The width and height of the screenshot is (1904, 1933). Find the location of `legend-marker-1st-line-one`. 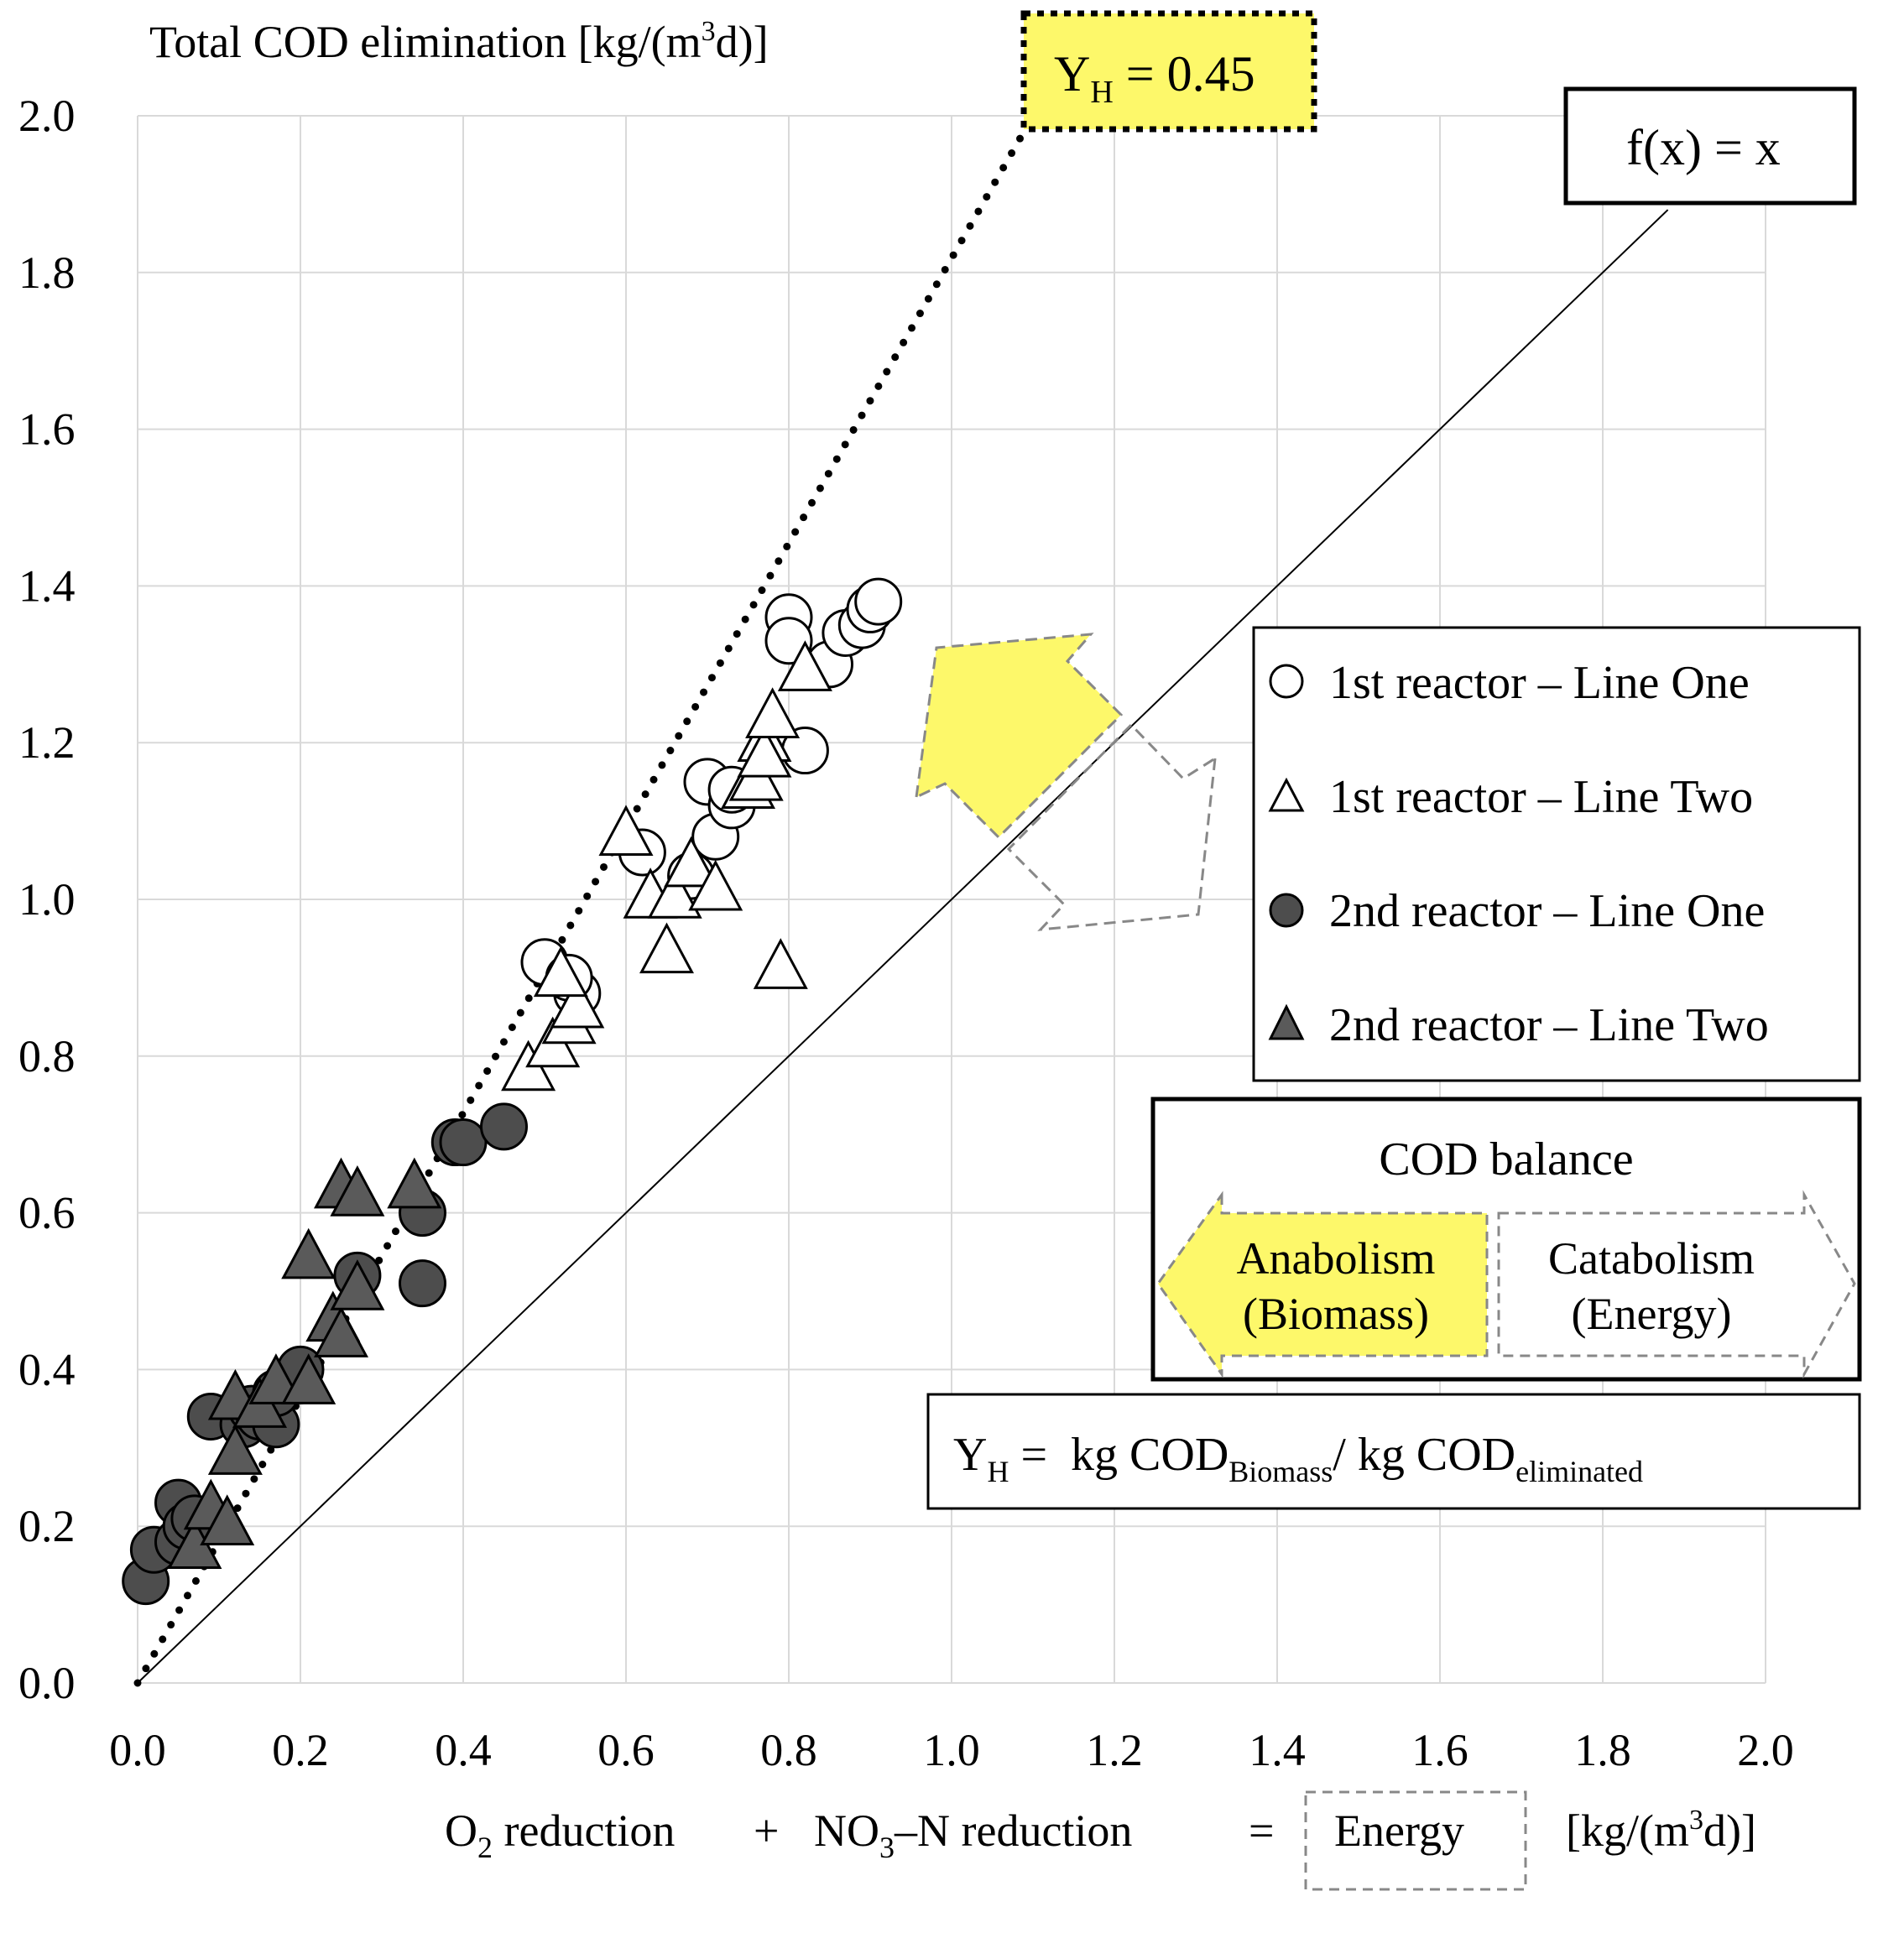

legend-marker-1st-line-one is located at coordinates (1286, 681).